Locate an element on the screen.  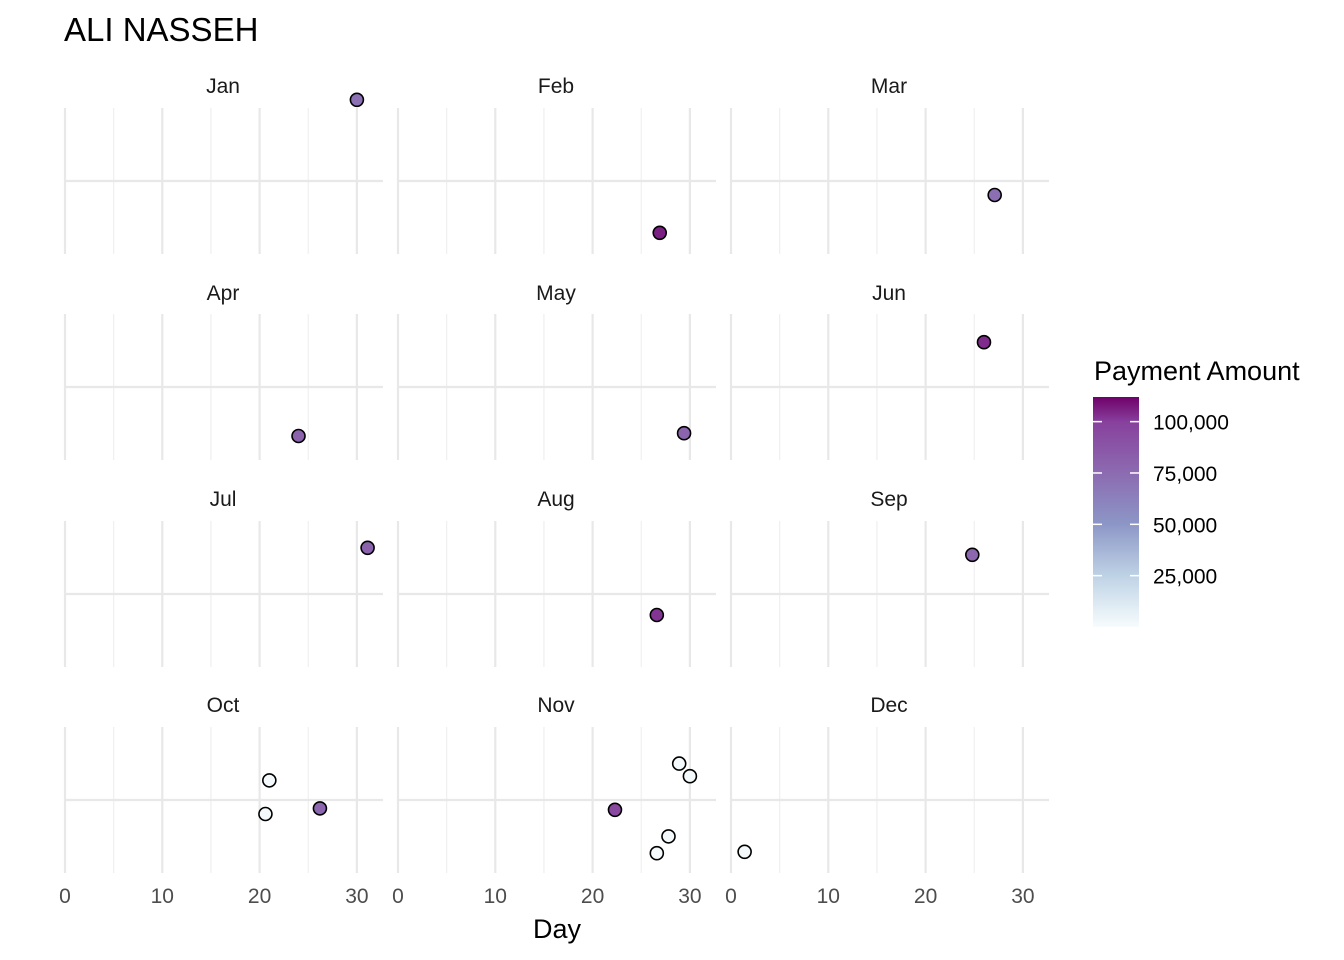
facet-panel: Aug is located at coordinates (556, 577).